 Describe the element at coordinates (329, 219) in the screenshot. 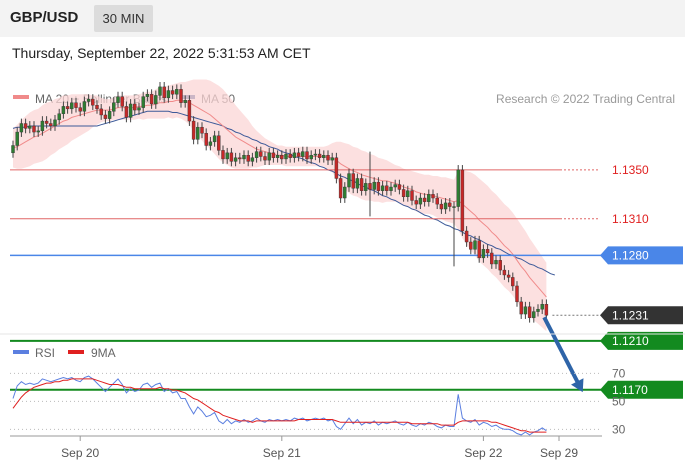

I see `level-resistance-1: 1.1310` at that location.